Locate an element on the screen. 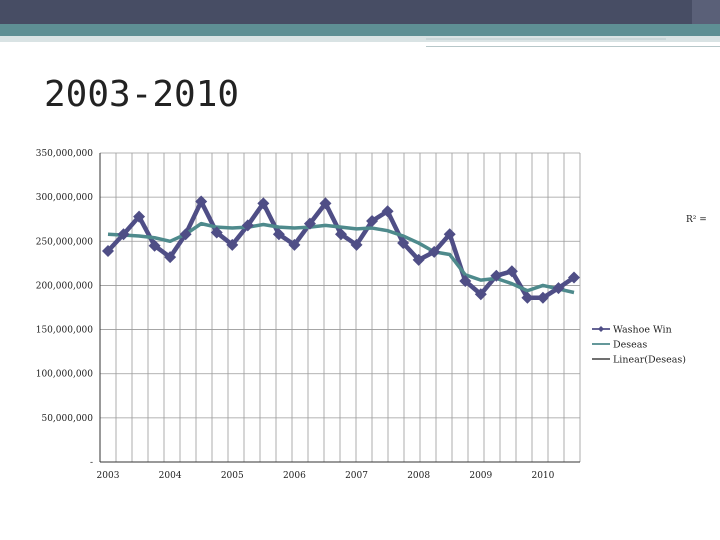 This screenshot has width=720, height=540. y-tick-label: - is located at coordinates (91, 463).